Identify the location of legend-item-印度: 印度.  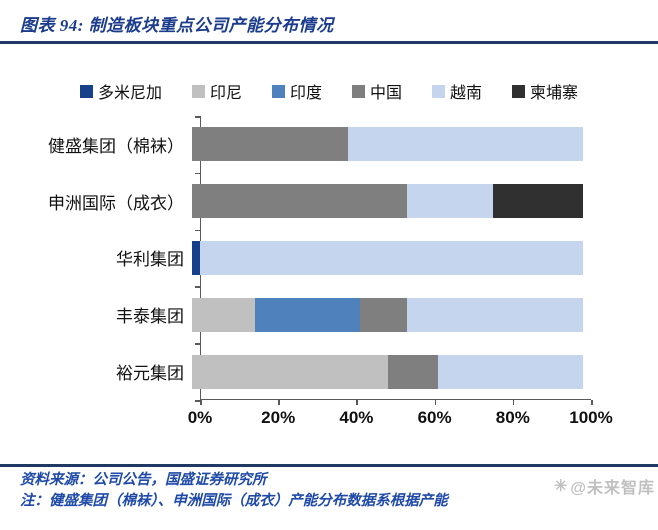
(296, 91).